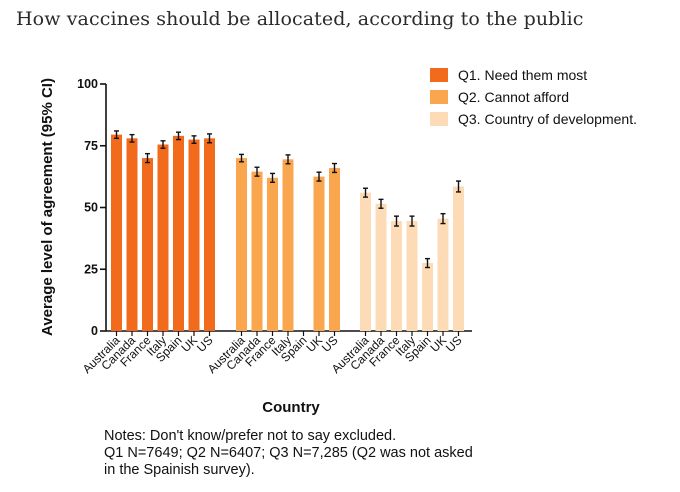 Image resolution: width=680 pixels, height=492 pixels. Describe the element at coordinates (47, 207) in the screenshot. I see `y-axis-label: Average level of agreement (95% CI)` at that location.